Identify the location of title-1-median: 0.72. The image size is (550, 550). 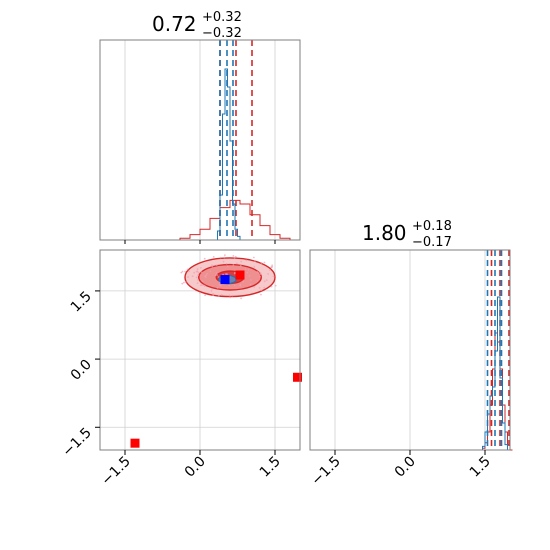
(174, 24).